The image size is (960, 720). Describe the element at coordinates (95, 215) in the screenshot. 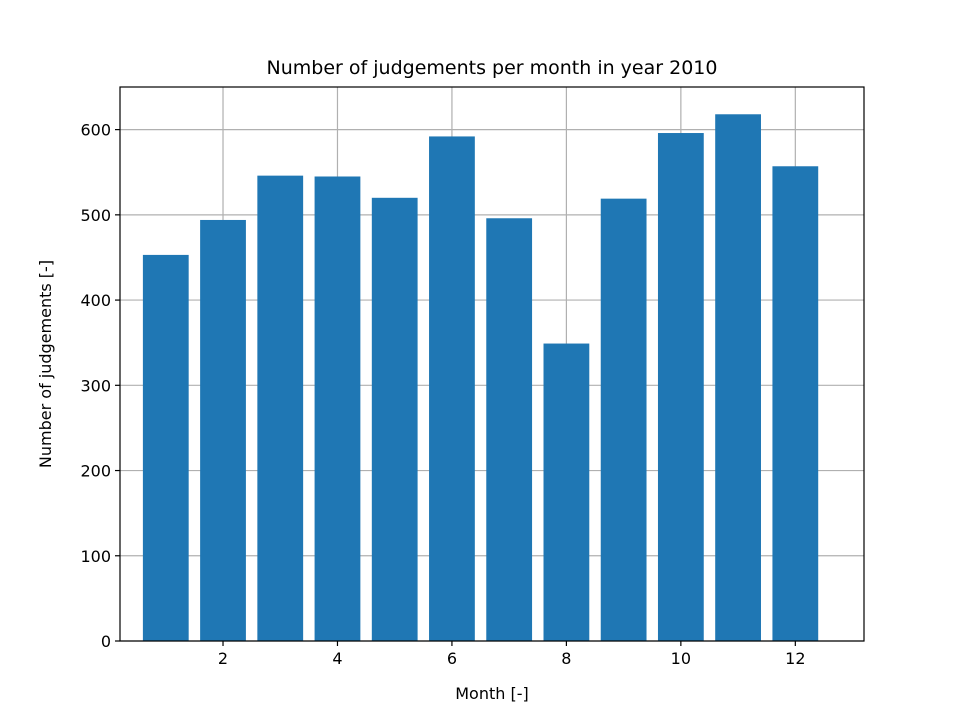

I see `y-tick-label: 500` at that location.